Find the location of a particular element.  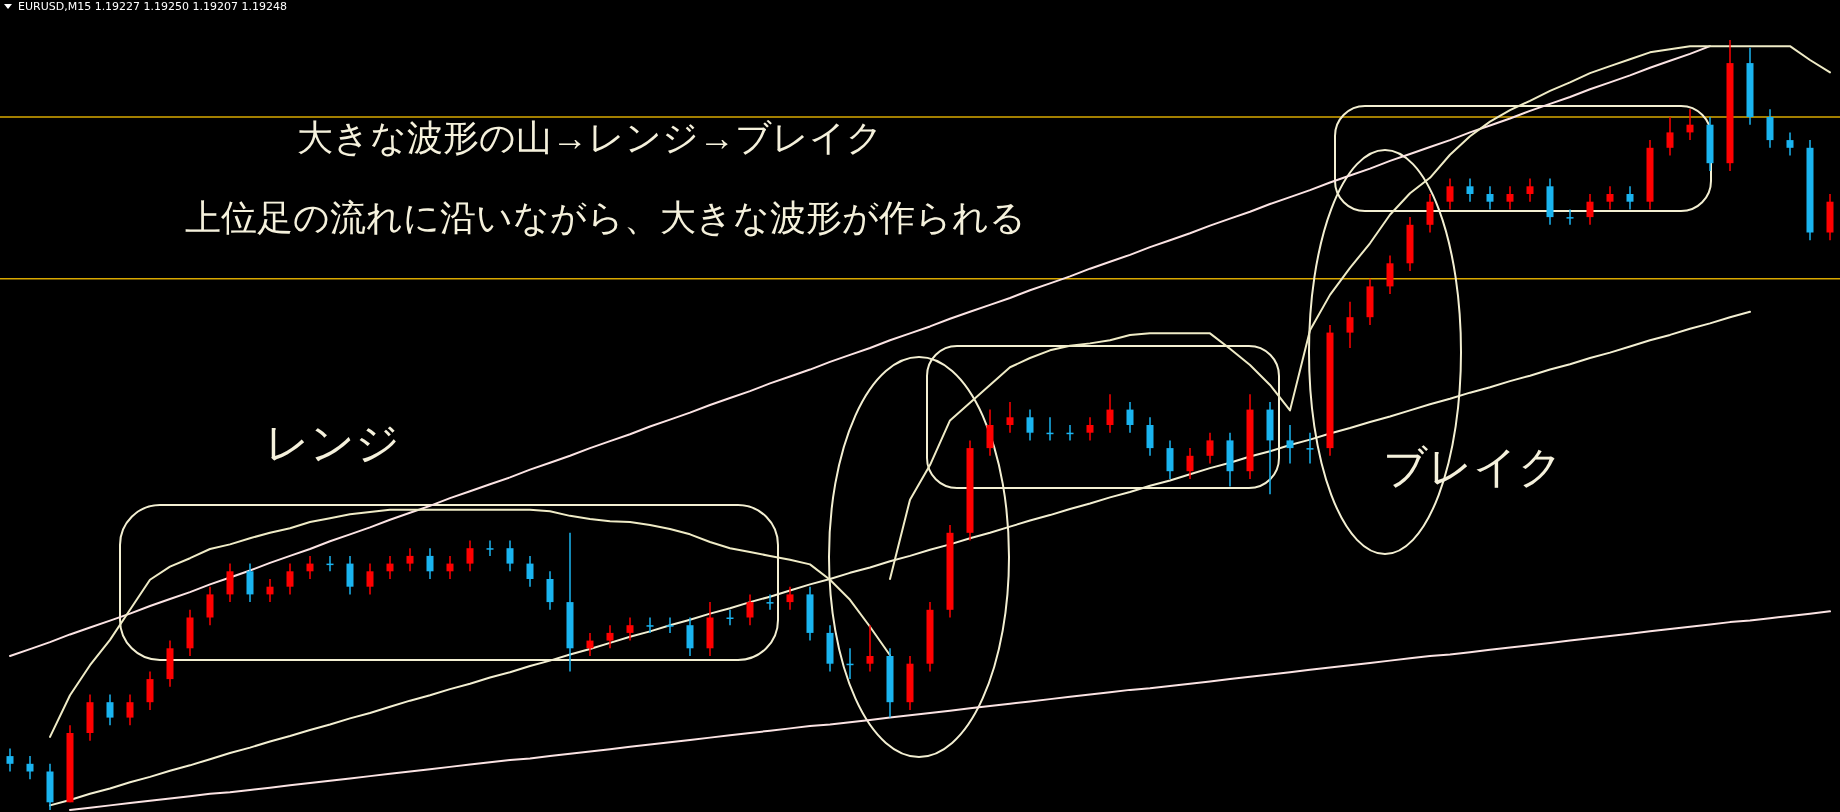

annotation: 大きな波形の山→レンジ→ブレイク is located at coordinates (590, 138).